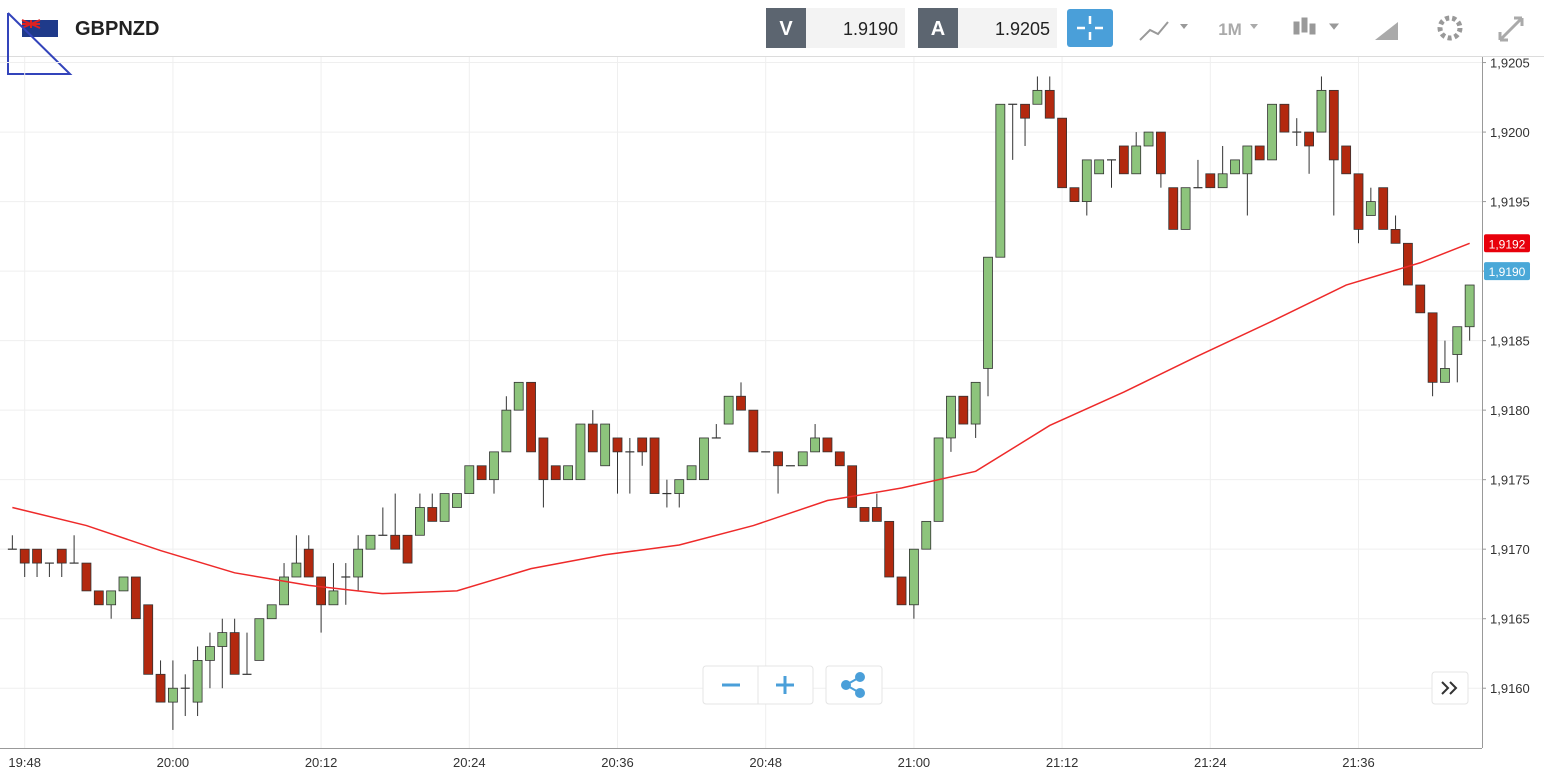 The width and height of the screenshot is (1544, 782). Describe the element at coordinates (39, 28) in the screenshot. I see `flag-icon` at that location.